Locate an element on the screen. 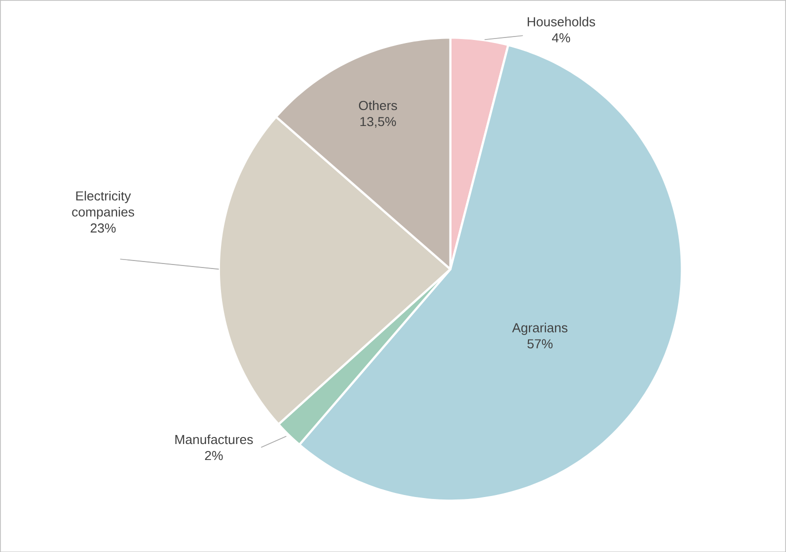  data-label: 13,5% is located at coordinates (378, 122).